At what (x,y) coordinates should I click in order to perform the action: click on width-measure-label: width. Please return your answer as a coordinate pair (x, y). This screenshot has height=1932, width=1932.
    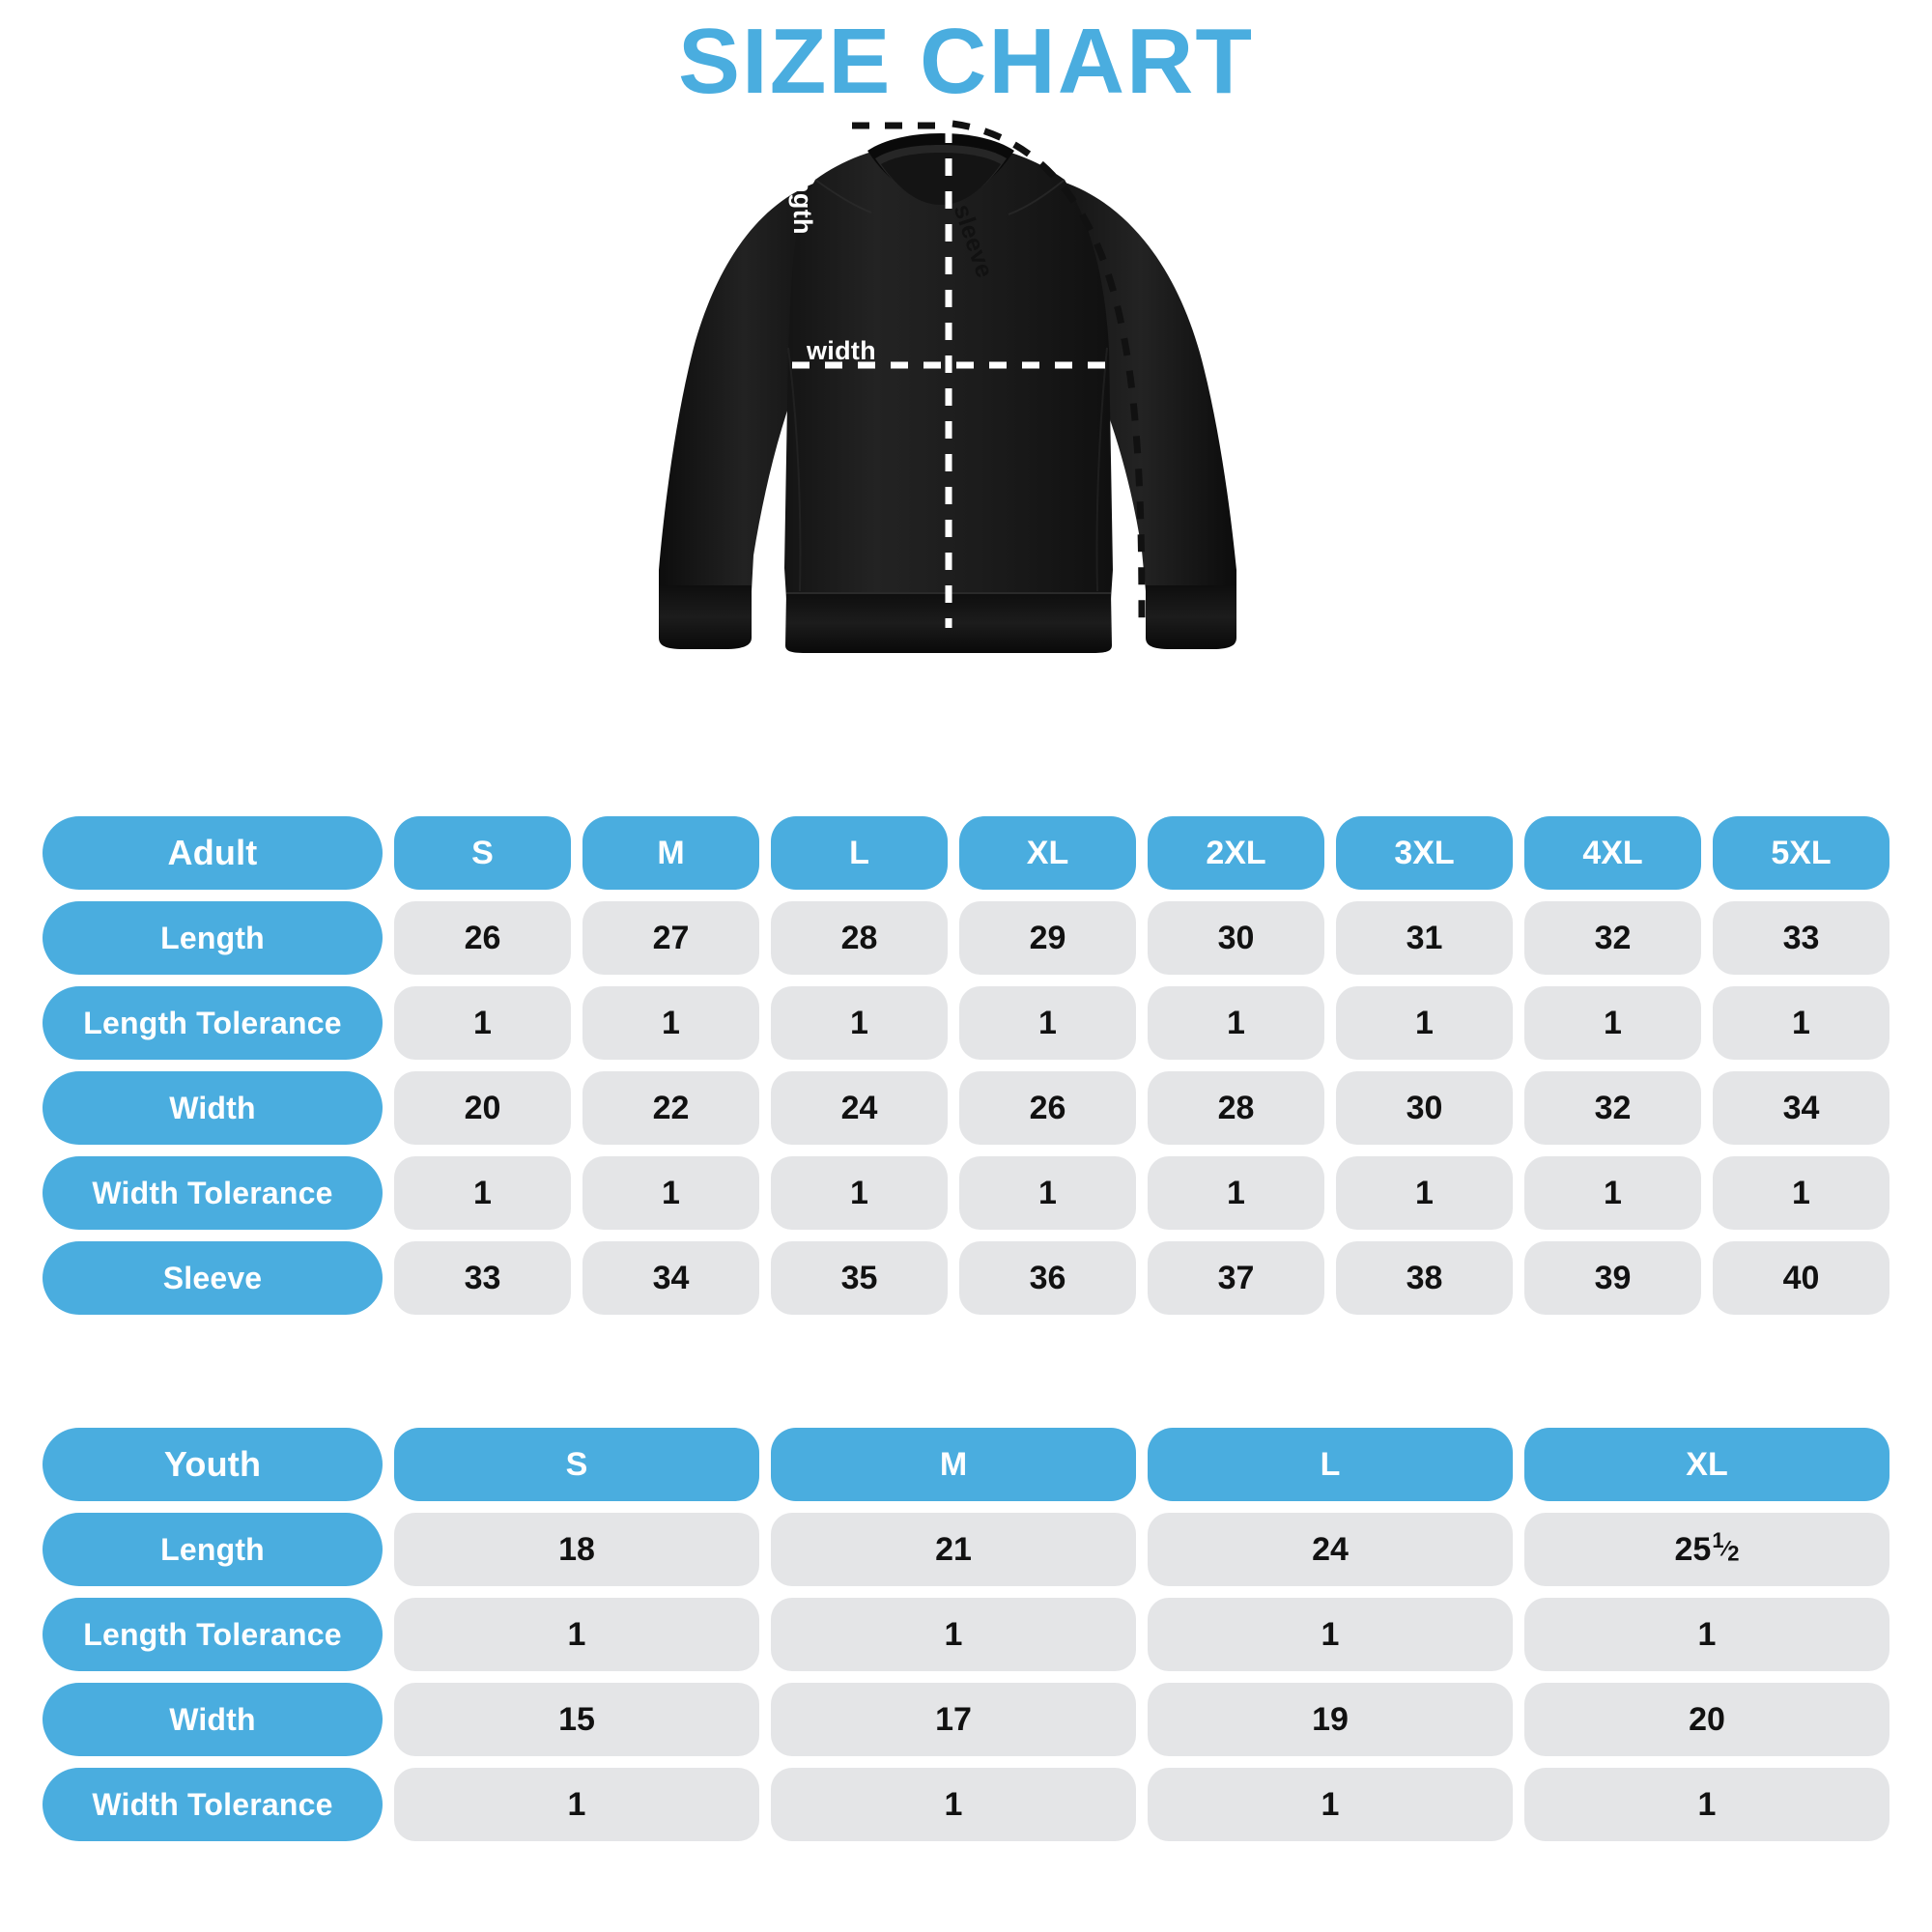
    Looking at the image, I should click on (841, 350).